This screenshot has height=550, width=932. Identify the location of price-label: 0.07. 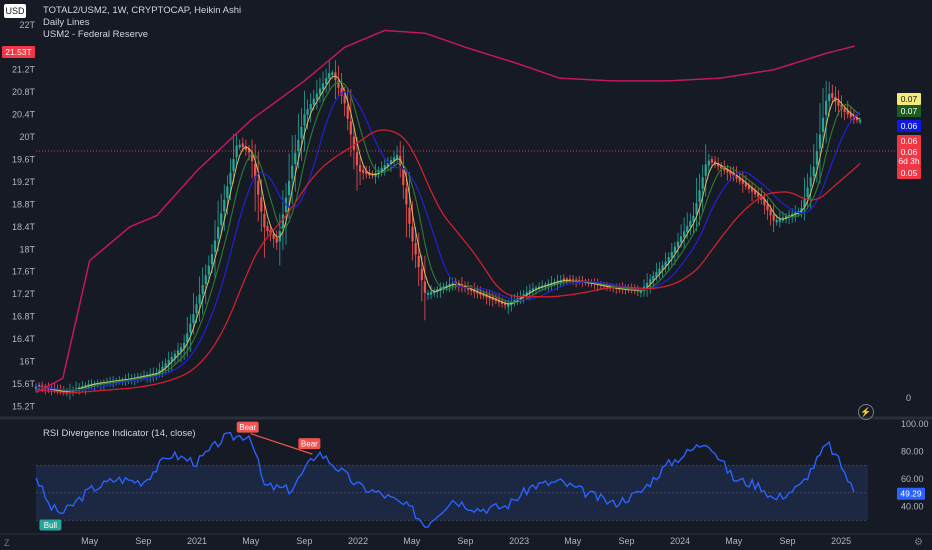
(909, 99).